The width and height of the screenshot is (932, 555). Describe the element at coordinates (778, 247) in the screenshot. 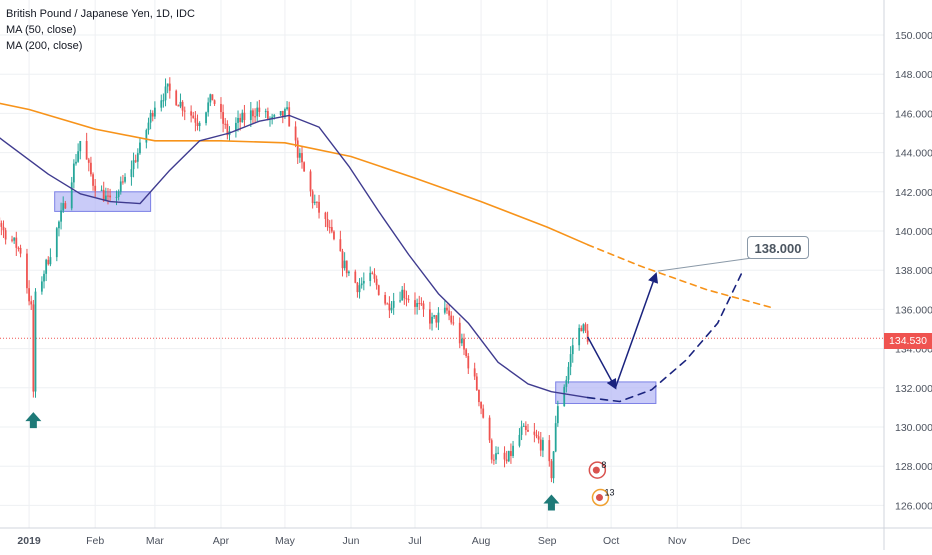

I see `target-price-label: 138.000` at that location.